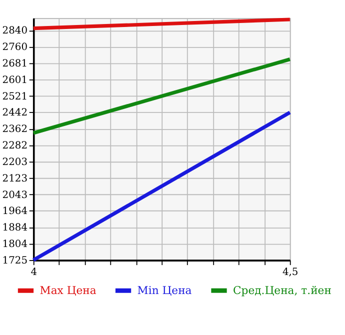  I want to click on legend-label: Max Цена, so click(68, 291).